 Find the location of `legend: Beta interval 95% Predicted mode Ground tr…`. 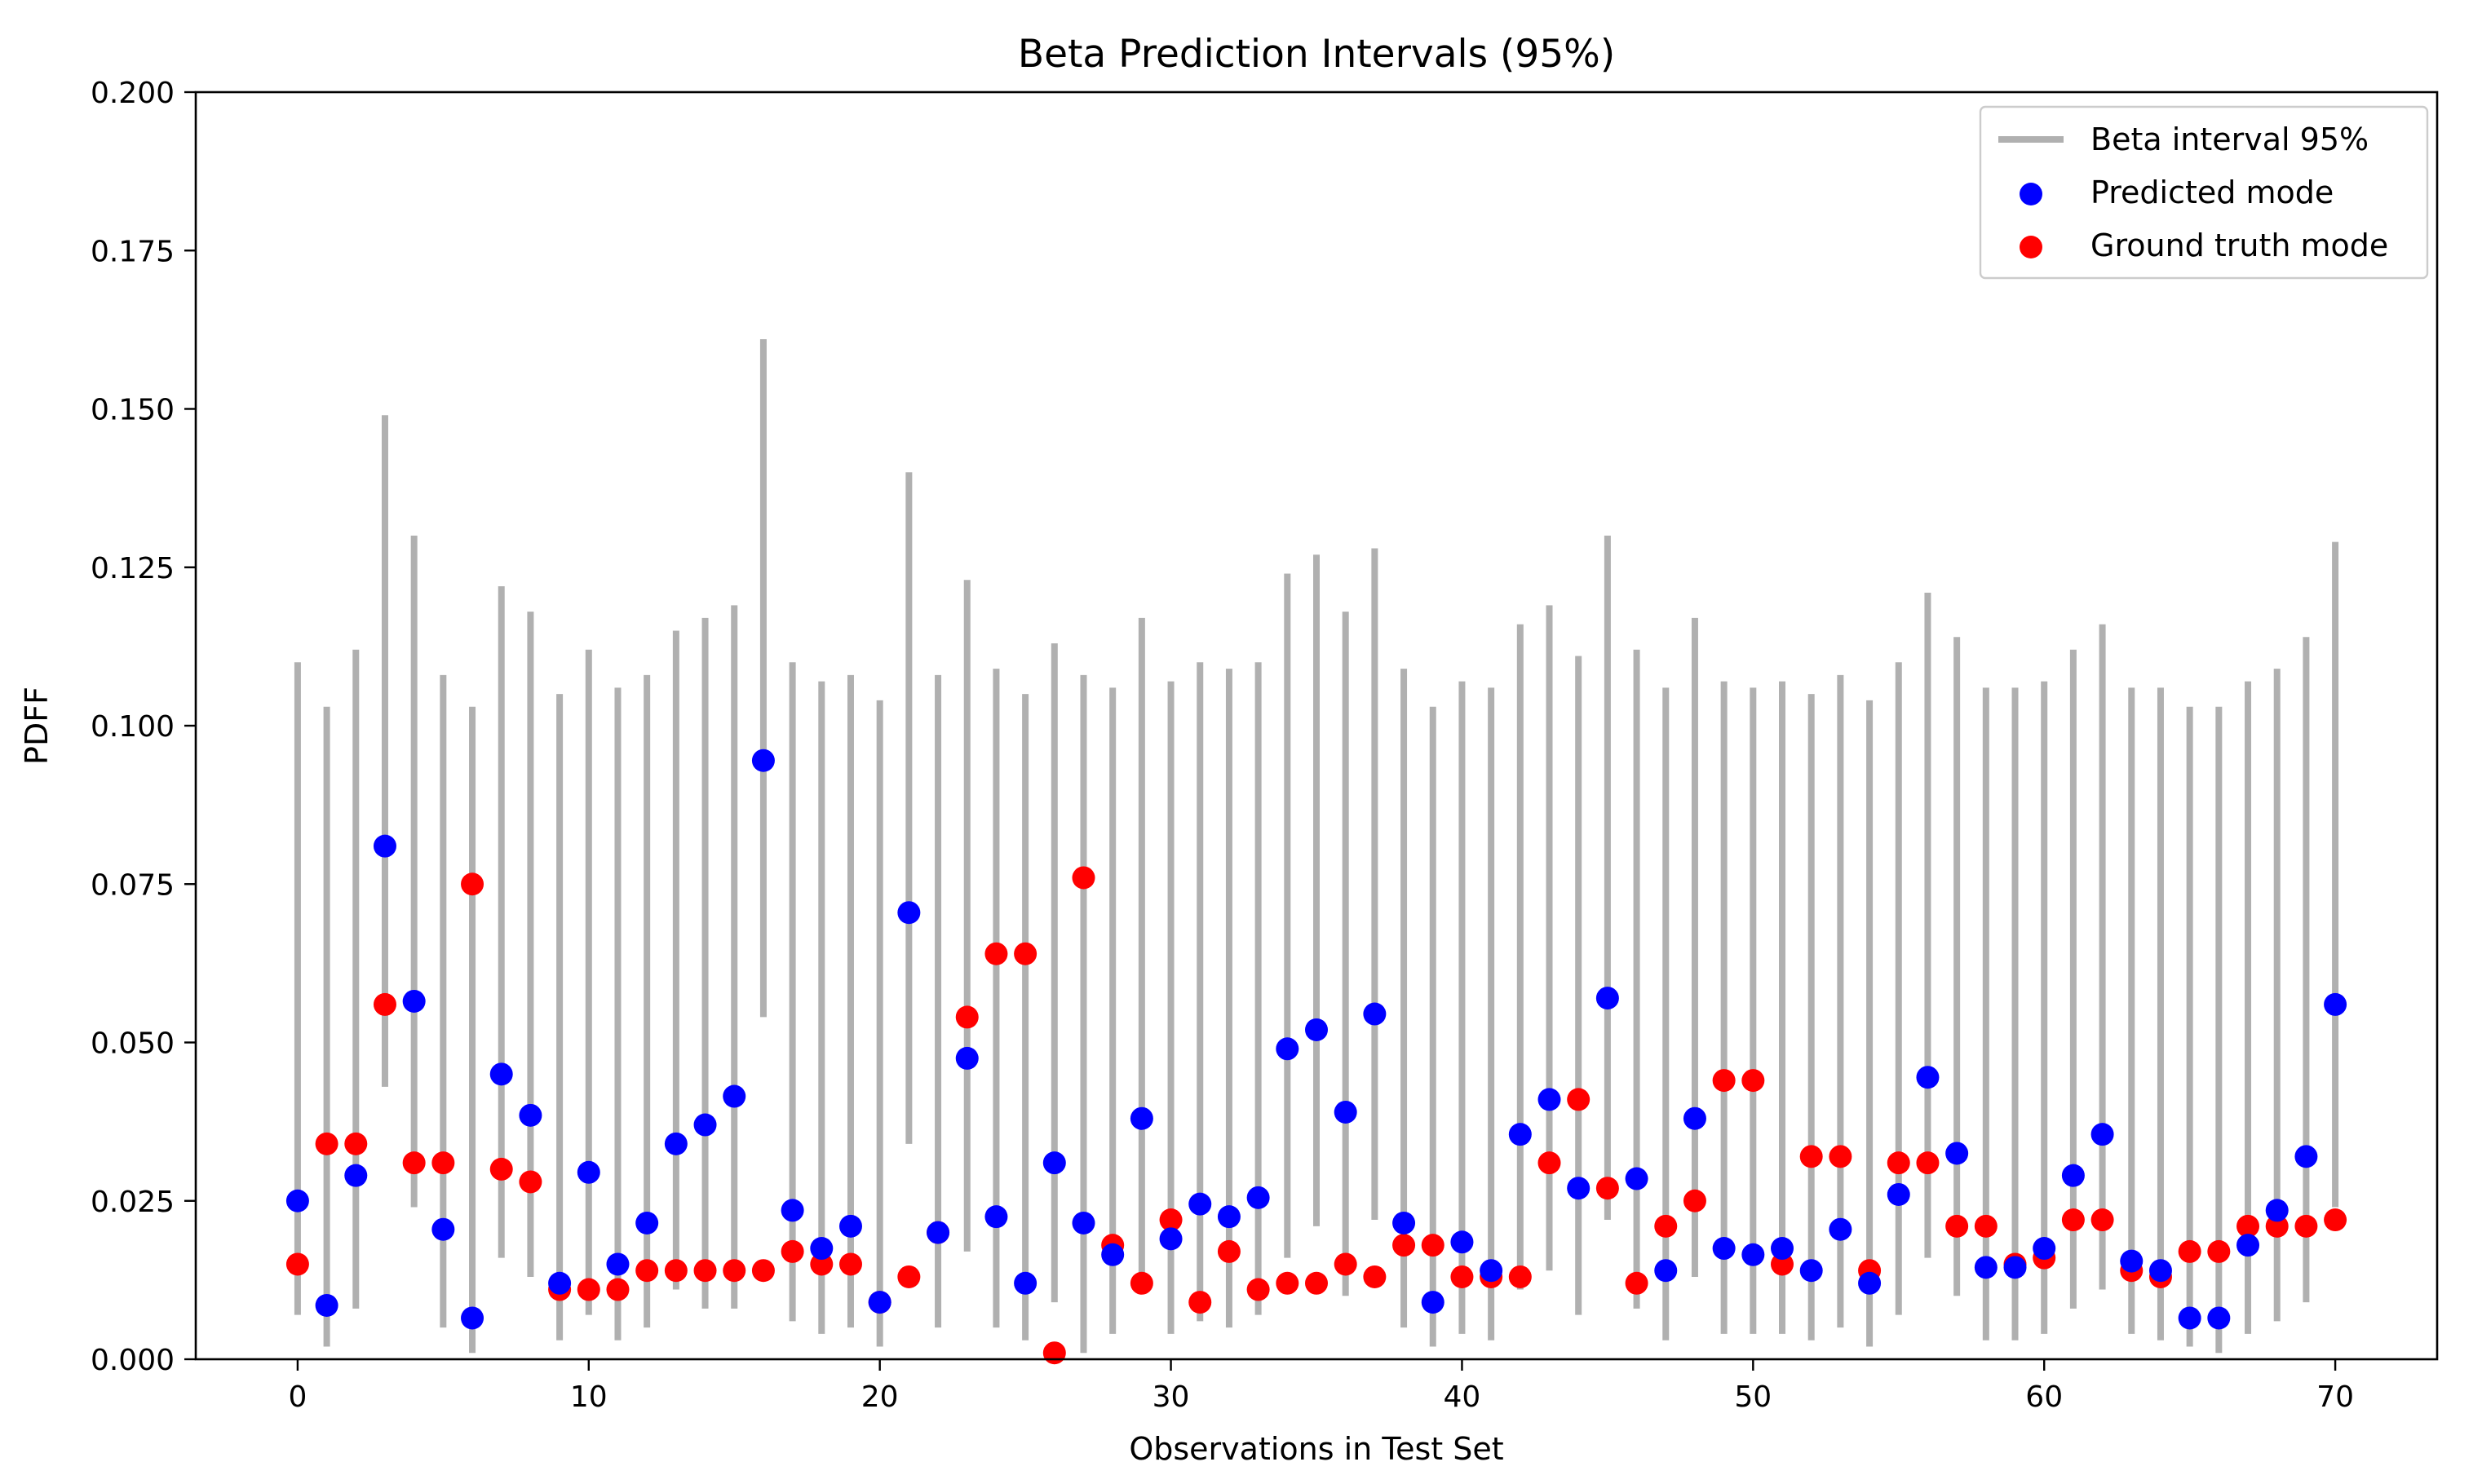

legend: Beta interval 95% Predicted mode Ground tr… is located at coordinates (2204, 192).